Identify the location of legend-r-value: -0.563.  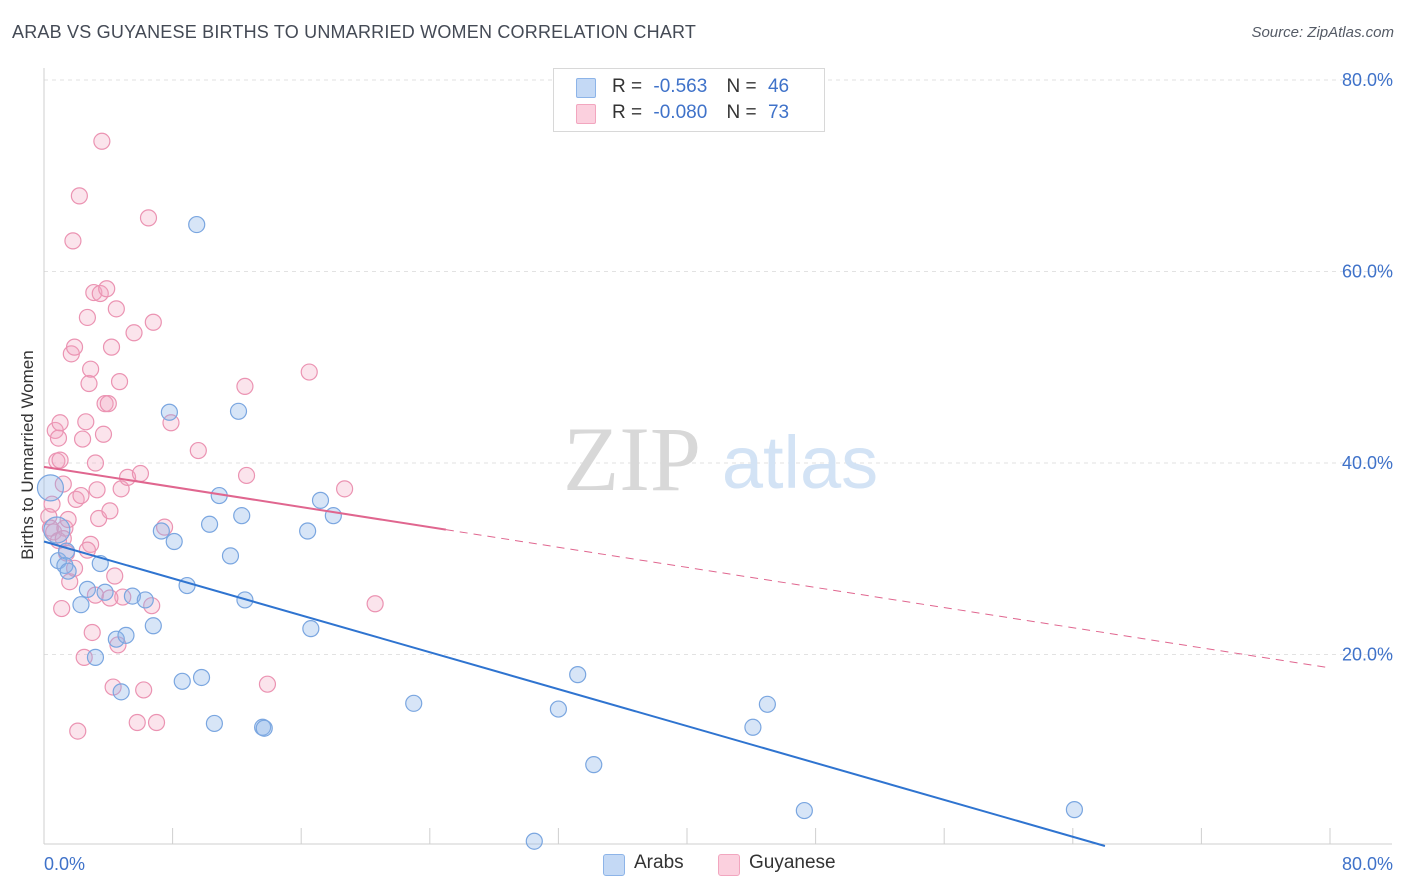
(680, 86).